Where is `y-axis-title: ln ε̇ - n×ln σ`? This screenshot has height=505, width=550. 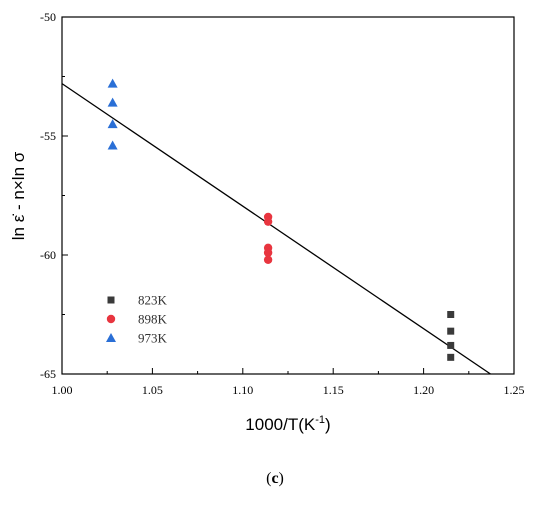
y-axis-title: ln ε̇ - n×ln σ is located at coordinates (18, 195).